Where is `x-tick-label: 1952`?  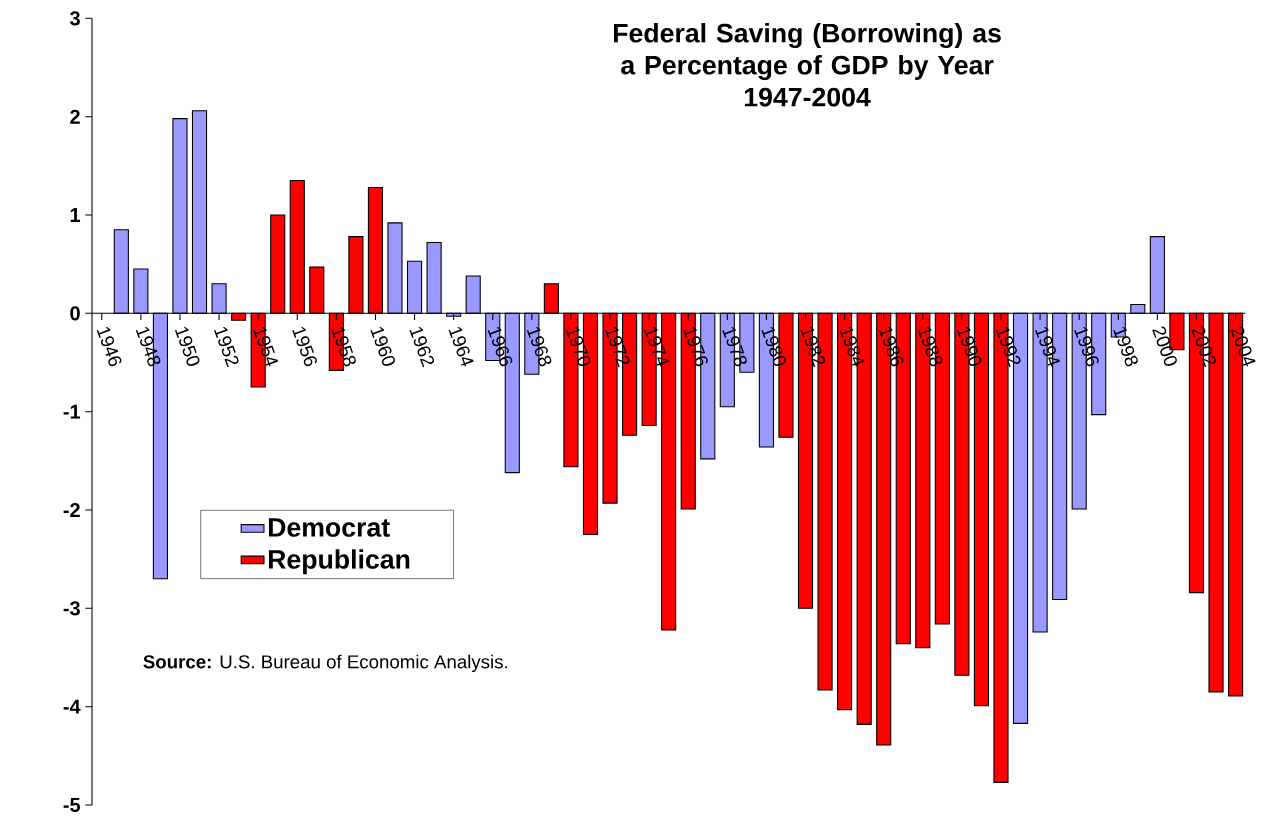
x-tick-label: 1952 is located at coordinates (226, 347).